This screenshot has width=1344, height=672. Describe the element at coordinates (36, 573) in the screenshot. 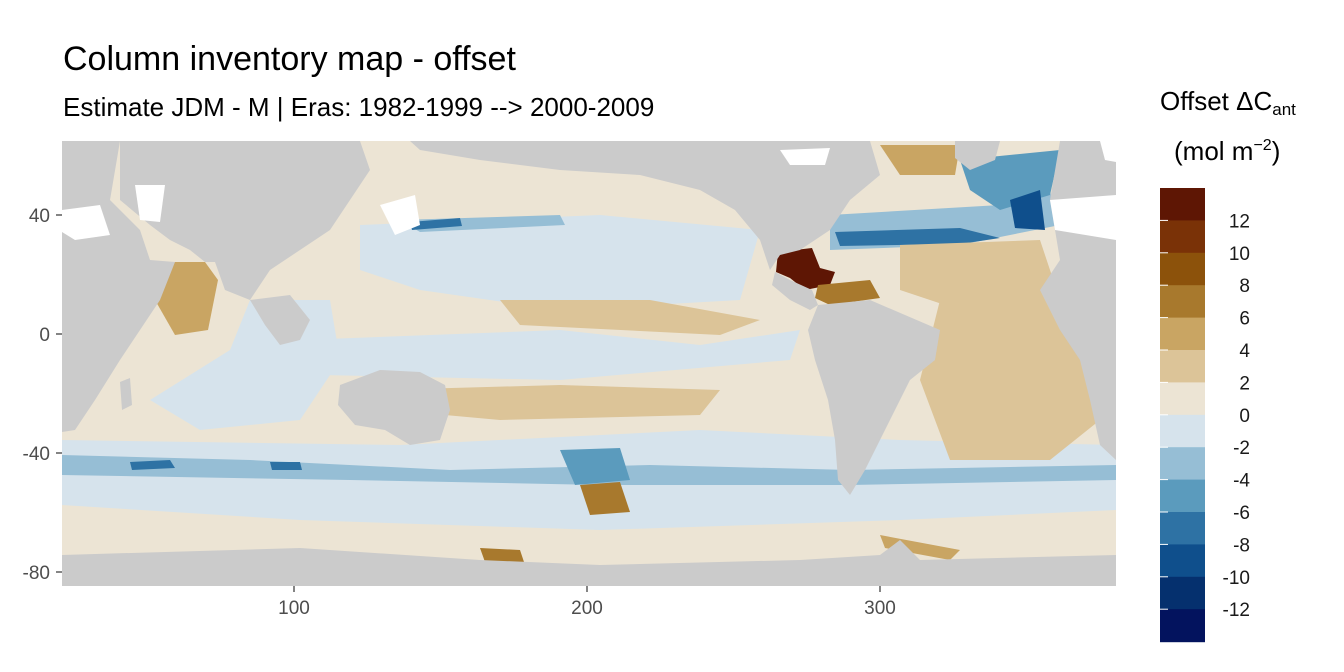

I see `y-tick-label-neg80: -80` at that location.